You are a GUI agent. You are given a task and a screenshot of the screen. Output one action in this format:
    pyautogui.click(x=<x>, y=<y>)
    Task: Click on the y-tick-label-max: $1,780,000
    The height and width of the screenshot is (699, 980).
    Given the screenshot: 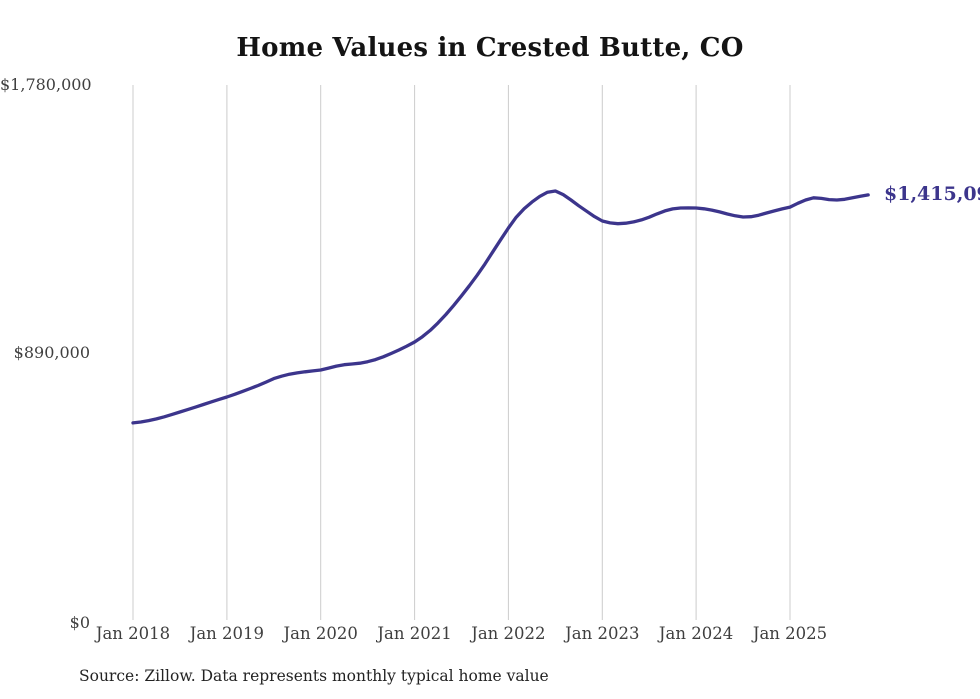 What is the action you would take?
    pyautogui.click(x=46, y=84)
    